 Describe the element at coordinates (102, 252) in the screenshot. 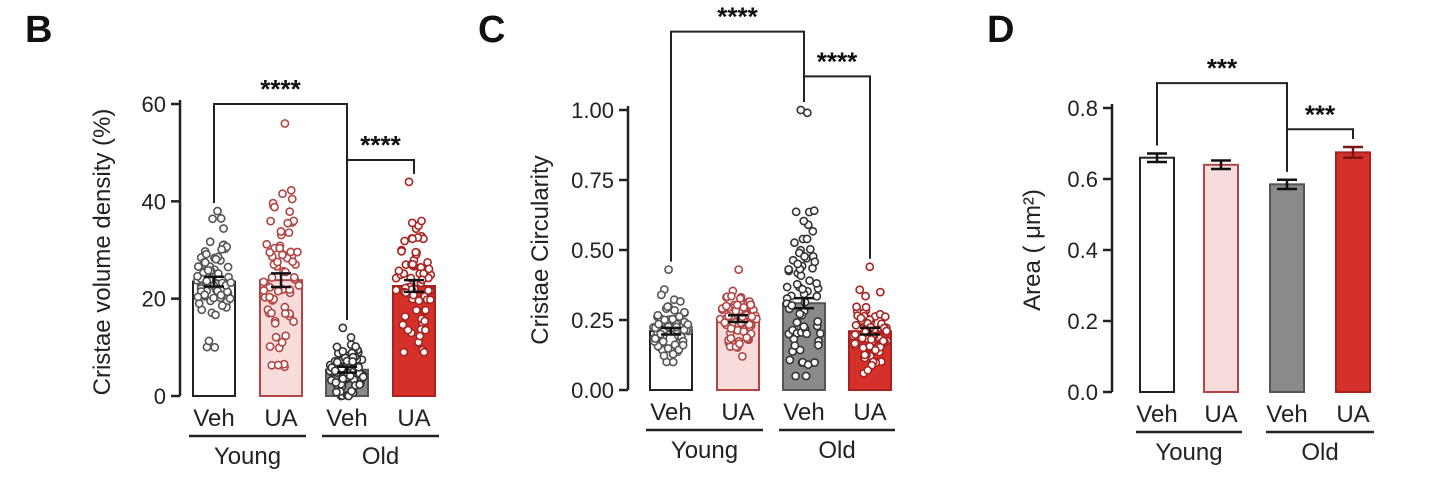

I see `y-axis-title: Cristae volume density (%)` at that location.